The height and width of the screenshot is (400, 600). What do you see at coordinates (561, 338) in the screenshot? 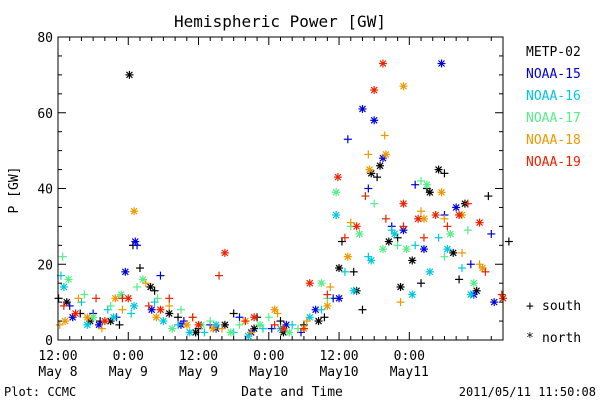
I see `north-marker-label: north` at bounding box center [561, 338].